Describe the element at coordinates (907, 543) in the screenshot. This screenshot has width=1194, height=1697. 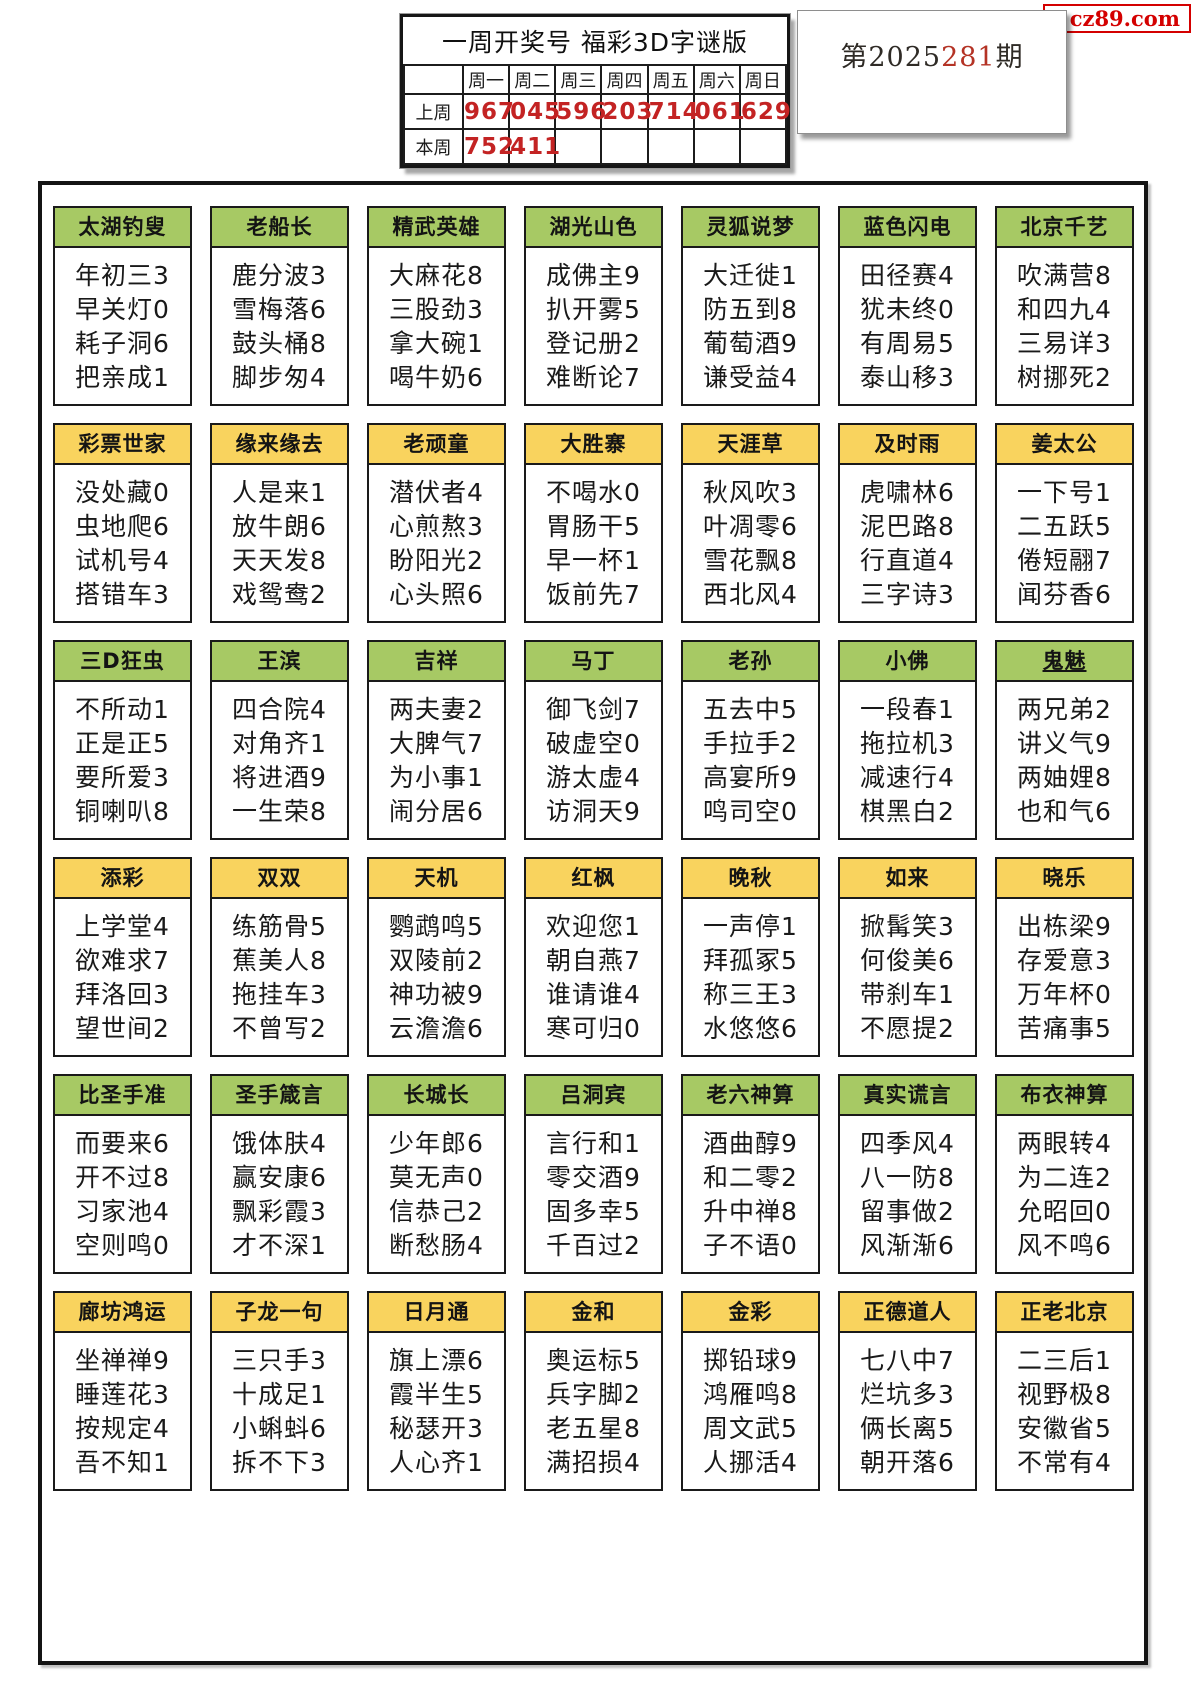
I see `card-body: 虎啸林6 泥巴路8 行直道4 三字诗3` at that location.